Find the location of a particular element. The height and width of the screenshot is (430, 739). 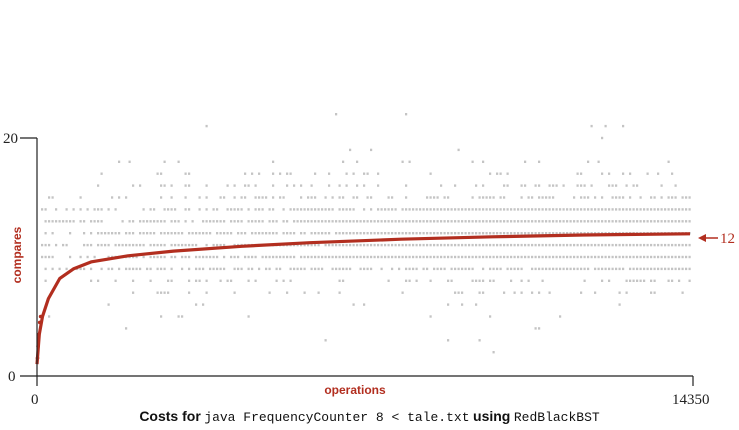

y-axis-label: compares is located at coordinates (17, 254).